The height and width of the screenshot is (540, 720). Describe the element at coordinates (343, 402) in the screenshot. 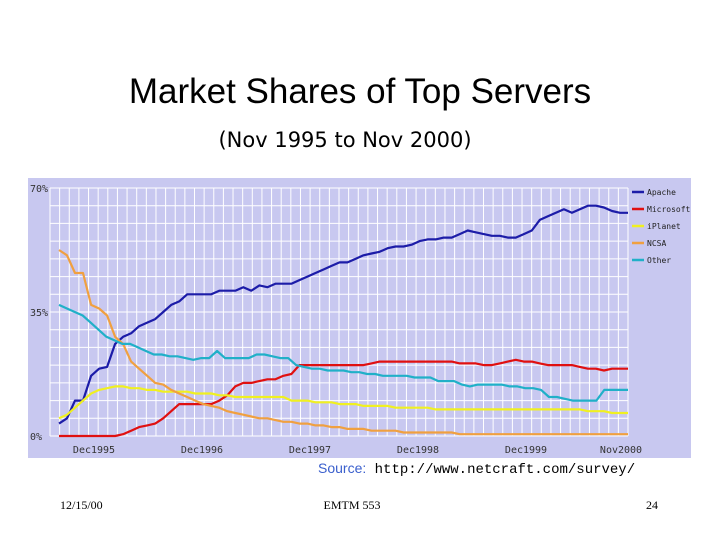

I see `series-line-iplanet` at that location.